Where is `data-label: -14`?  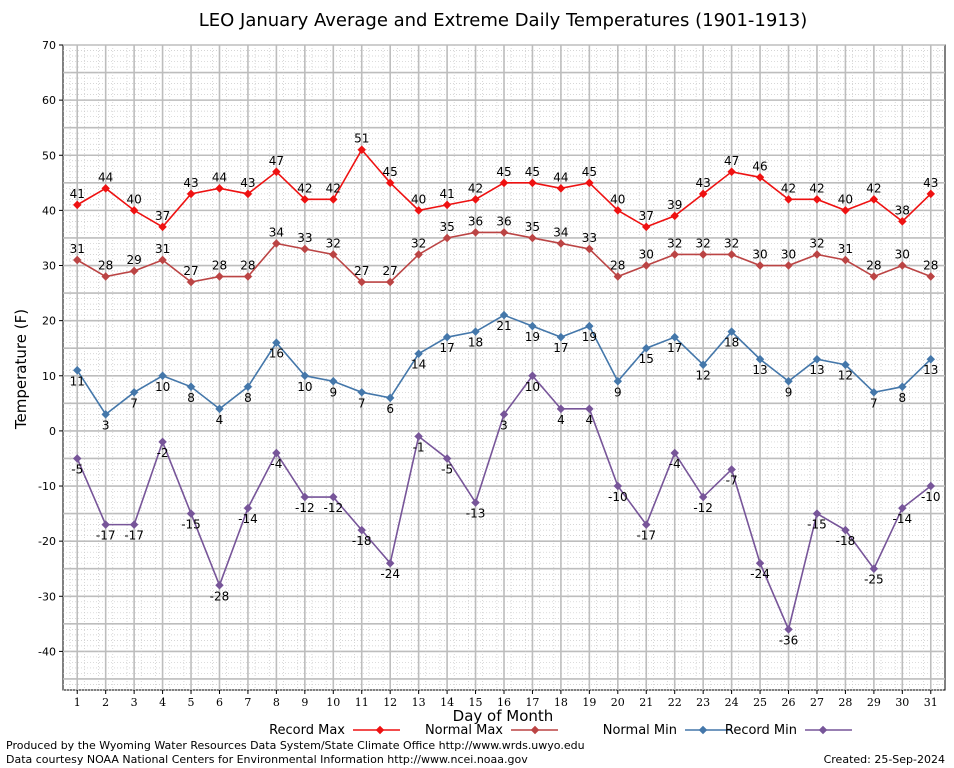 data-label: -14 is located at coordinates (903, 519).